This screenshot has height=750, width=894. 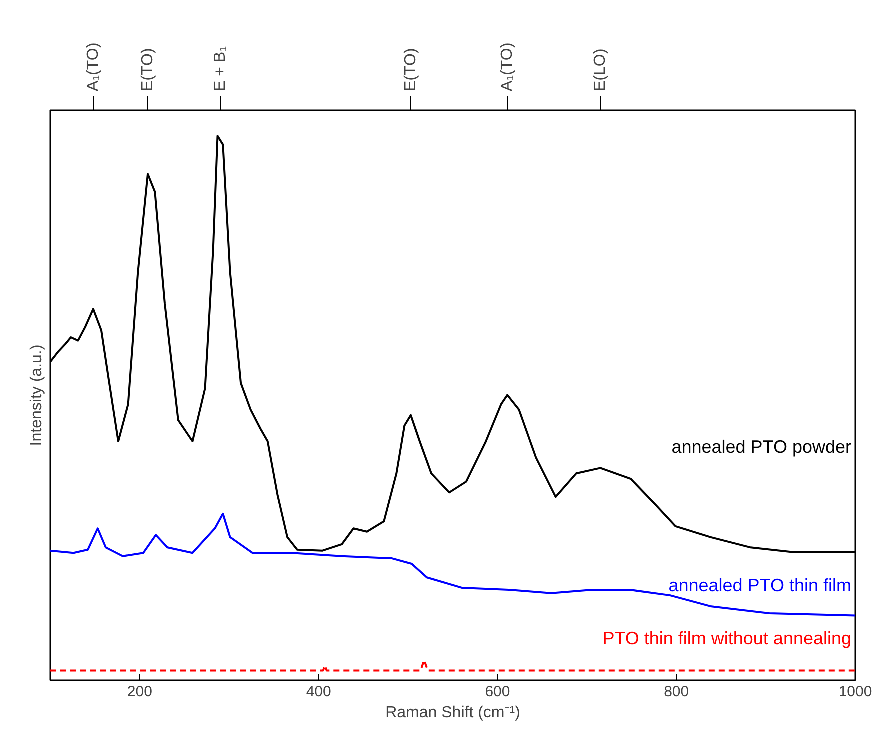 I want to click on text: annealed PTO powder, so click(x=762, y=447).